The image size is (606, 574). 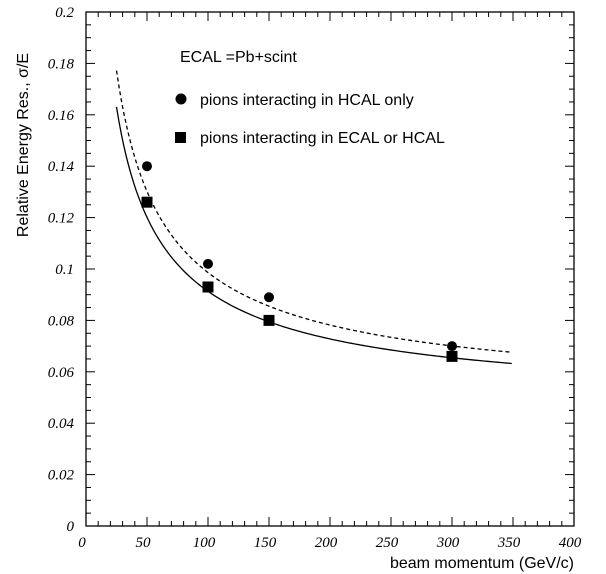 What do you see at coordinates (326, 543) in the screenshot?
I see `x-tick-label: 200` at bounding box center [326, 543].